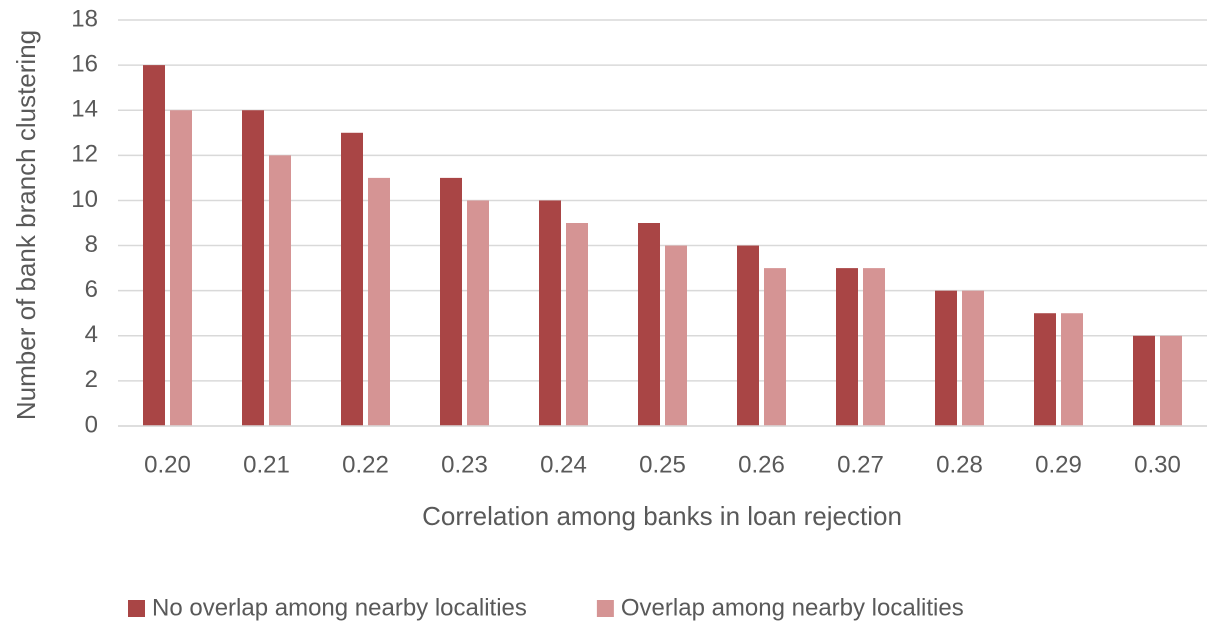  I want to click on y-tick-label: 4, so click(91, 334).